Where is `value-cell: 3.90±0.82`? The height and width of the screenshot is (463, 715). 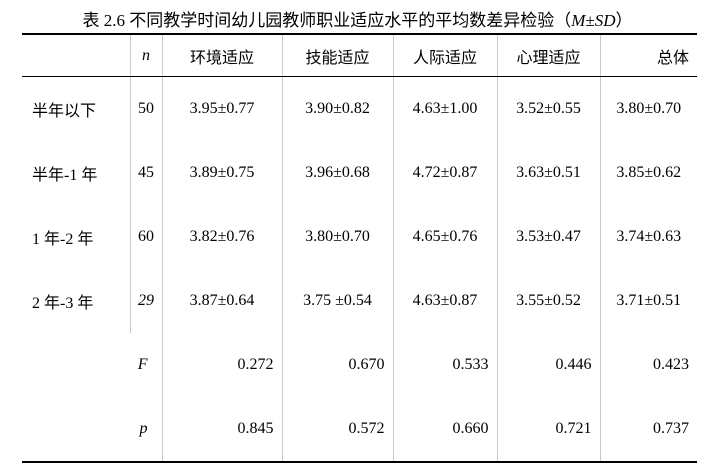
value-cell: 3.90±0.82 is located at coordinates (337, 108).